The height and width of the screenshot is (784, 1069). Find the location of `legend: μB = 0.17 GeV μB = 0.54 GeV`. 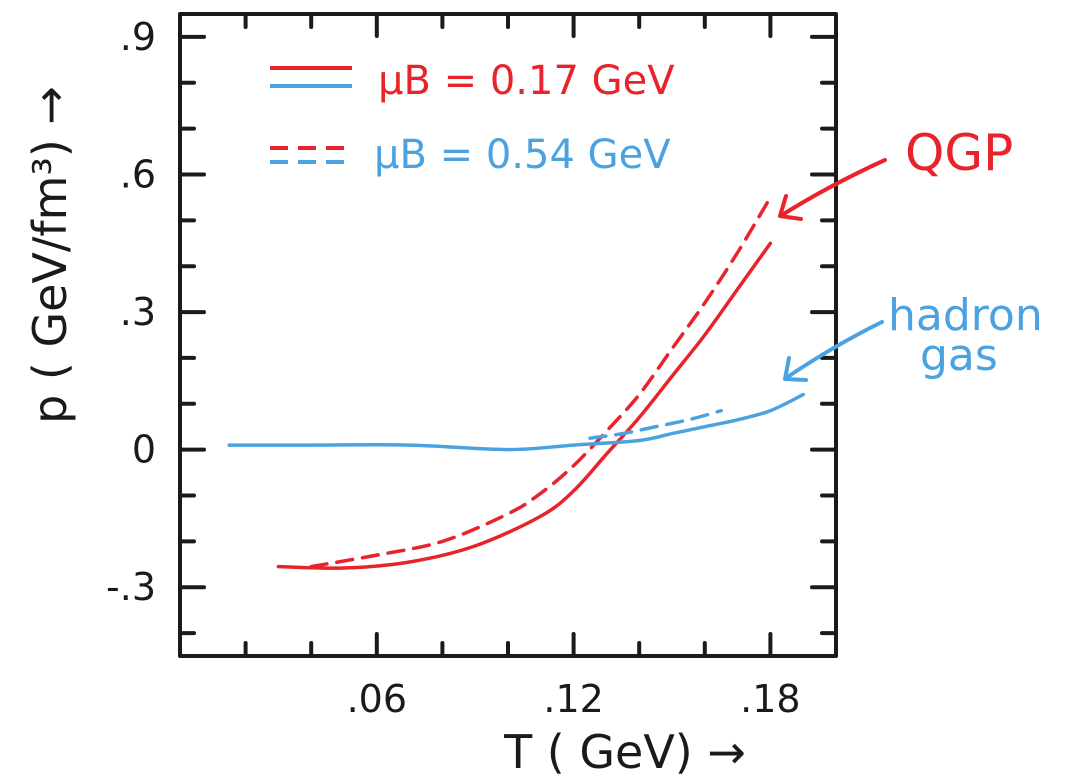

legend: μB = 0.17 GeV μB = 0.54 GeV is located at coordinates (472, 118).